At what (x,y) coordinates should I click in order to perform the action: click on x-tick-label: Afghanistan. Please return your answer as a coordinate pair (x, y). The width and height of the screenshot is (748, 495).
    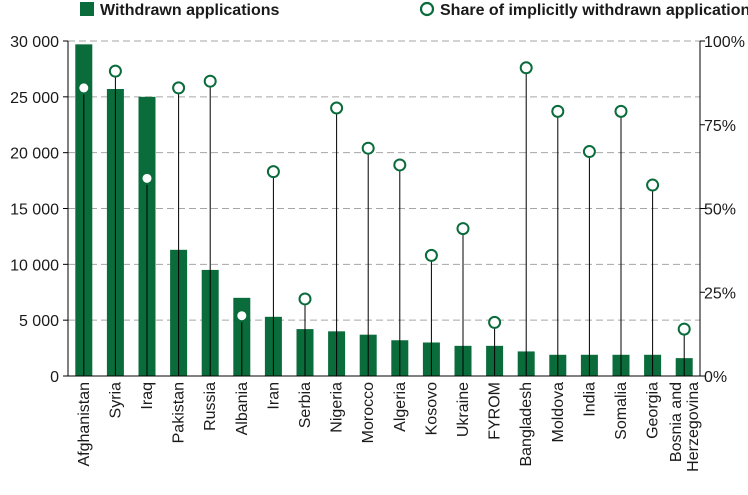
    Looking at the image, I should click on (84, 424).